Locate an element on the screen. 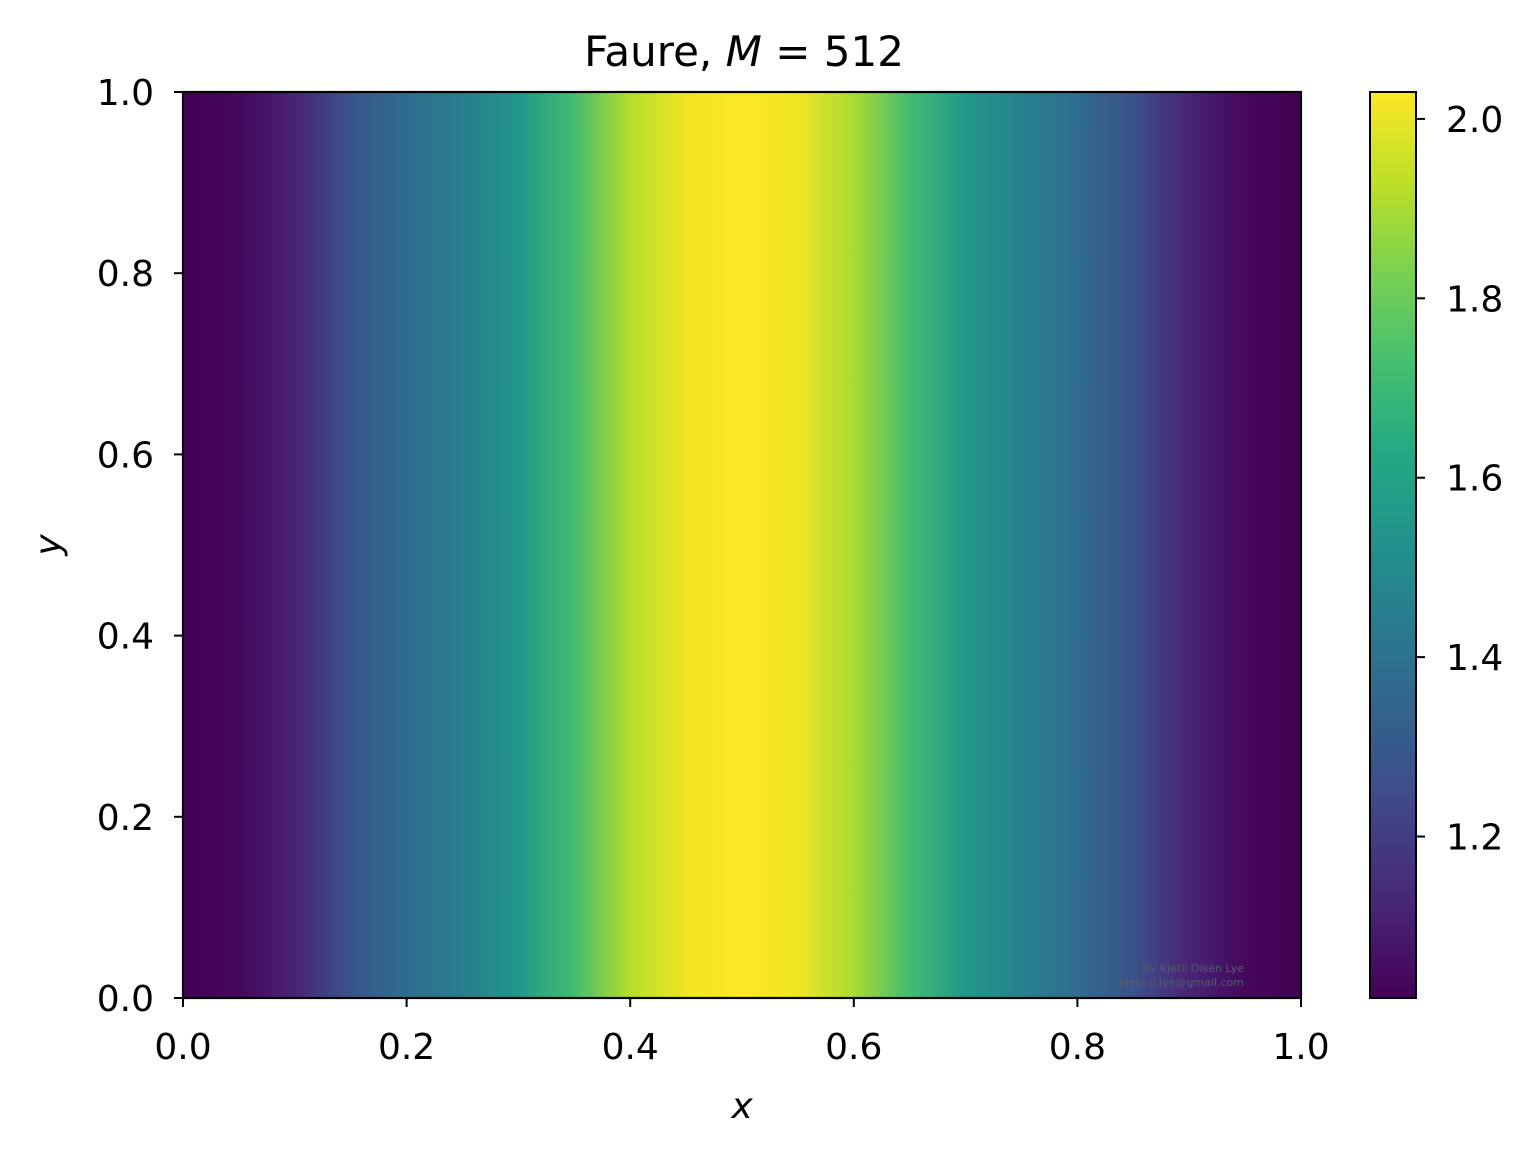  y-tick-label: 0.8 is located at coordinates (125, 274).